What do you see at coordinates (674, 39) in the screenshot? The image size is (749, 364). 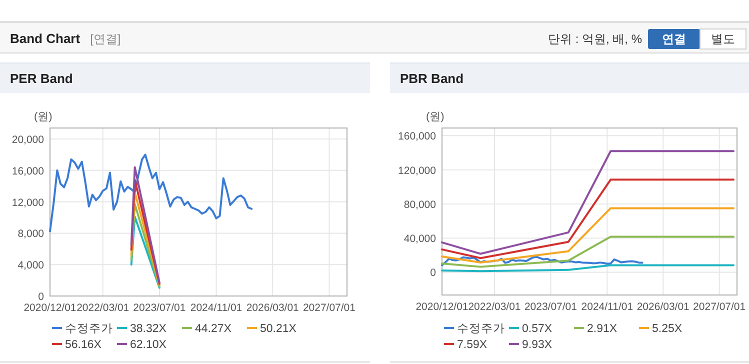 I see `text: 연결` at bounding box center [674, 39].